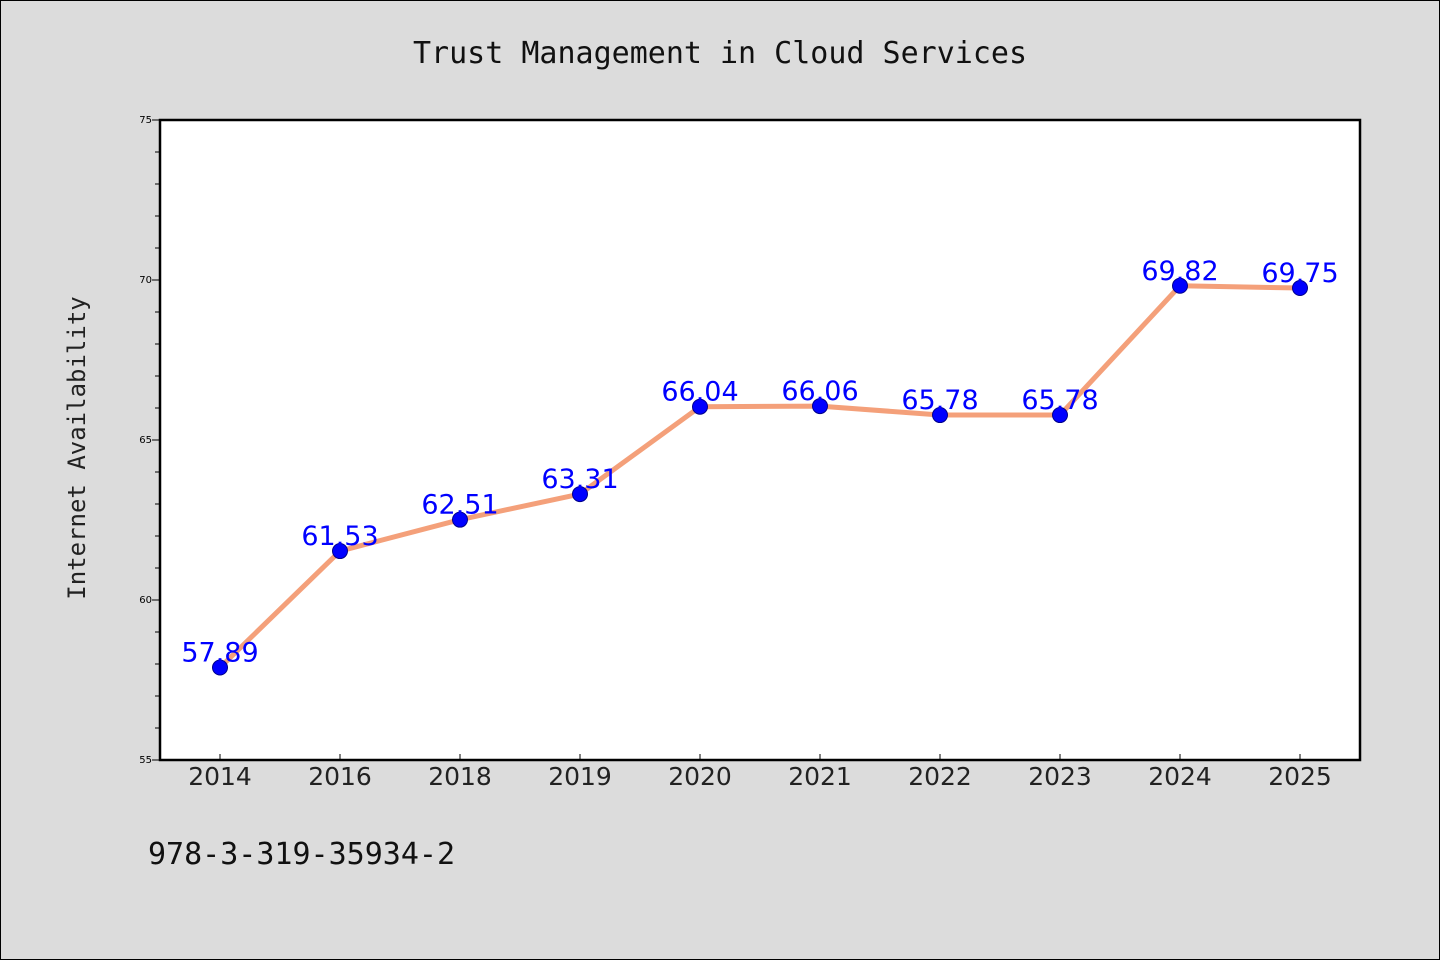 The image size is (1440, 960). I want to click on data-label: 66.06, so click(819, 391).